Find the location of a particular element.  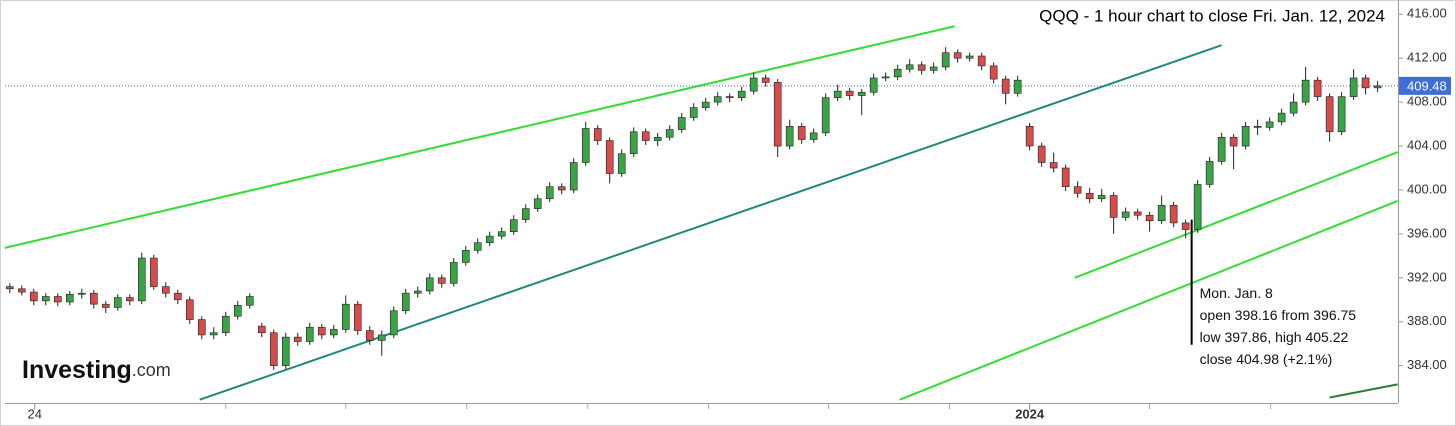

y-tick-label: 388.00 is located at coordinates (1427, 320).